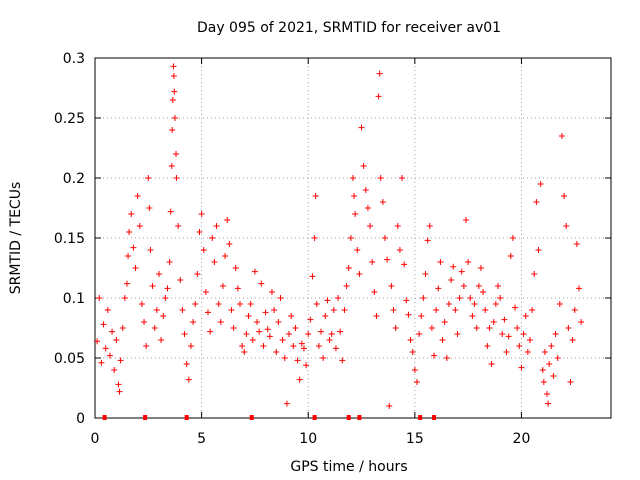 The height and width of the screenshot is (480, 640). What do you see at coordinates (201, 439) in the screenshot?
I see `x-tick-label: 5` at bounding box center [201, 439].